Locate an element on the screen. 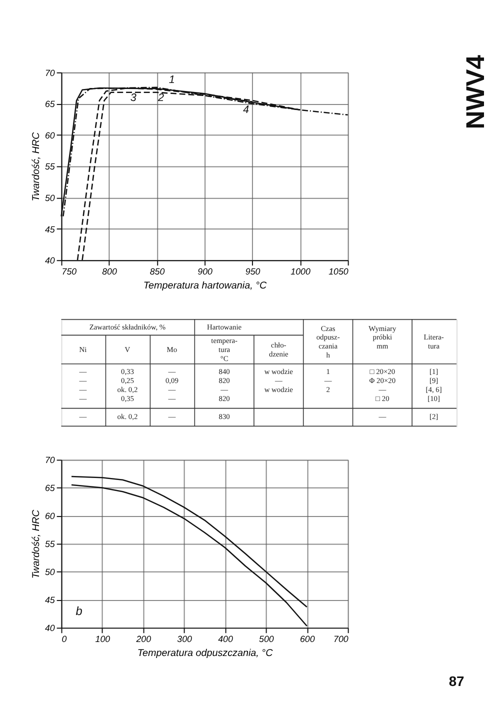 The image size is (500, 717). x-tick-label: 200 is located at coordinates (143, 639).